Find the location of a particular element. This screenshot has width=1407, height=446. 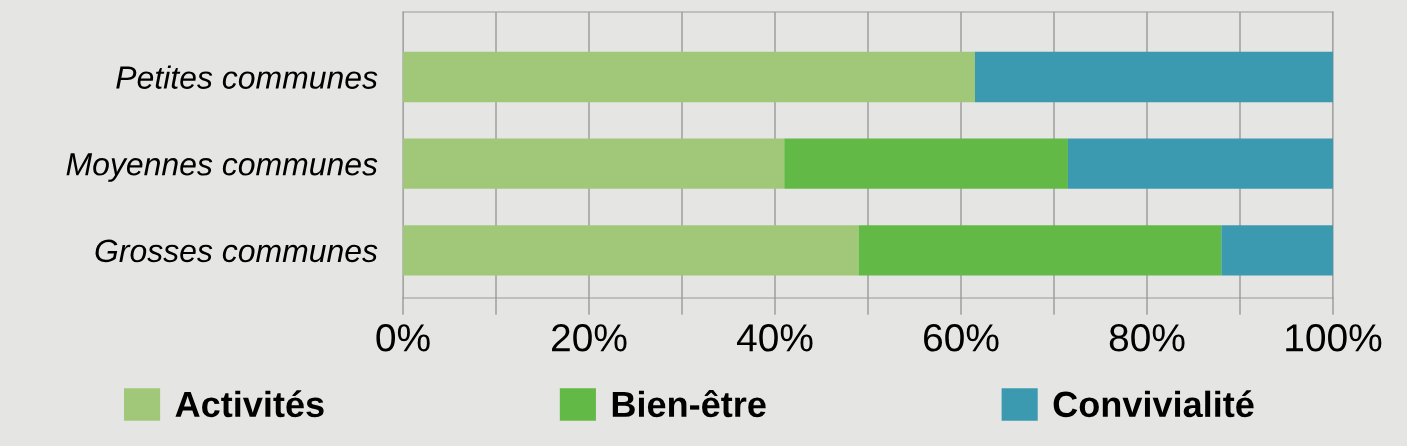

y-tick-label: Moyennes communes is located at coordinates (222, 167).